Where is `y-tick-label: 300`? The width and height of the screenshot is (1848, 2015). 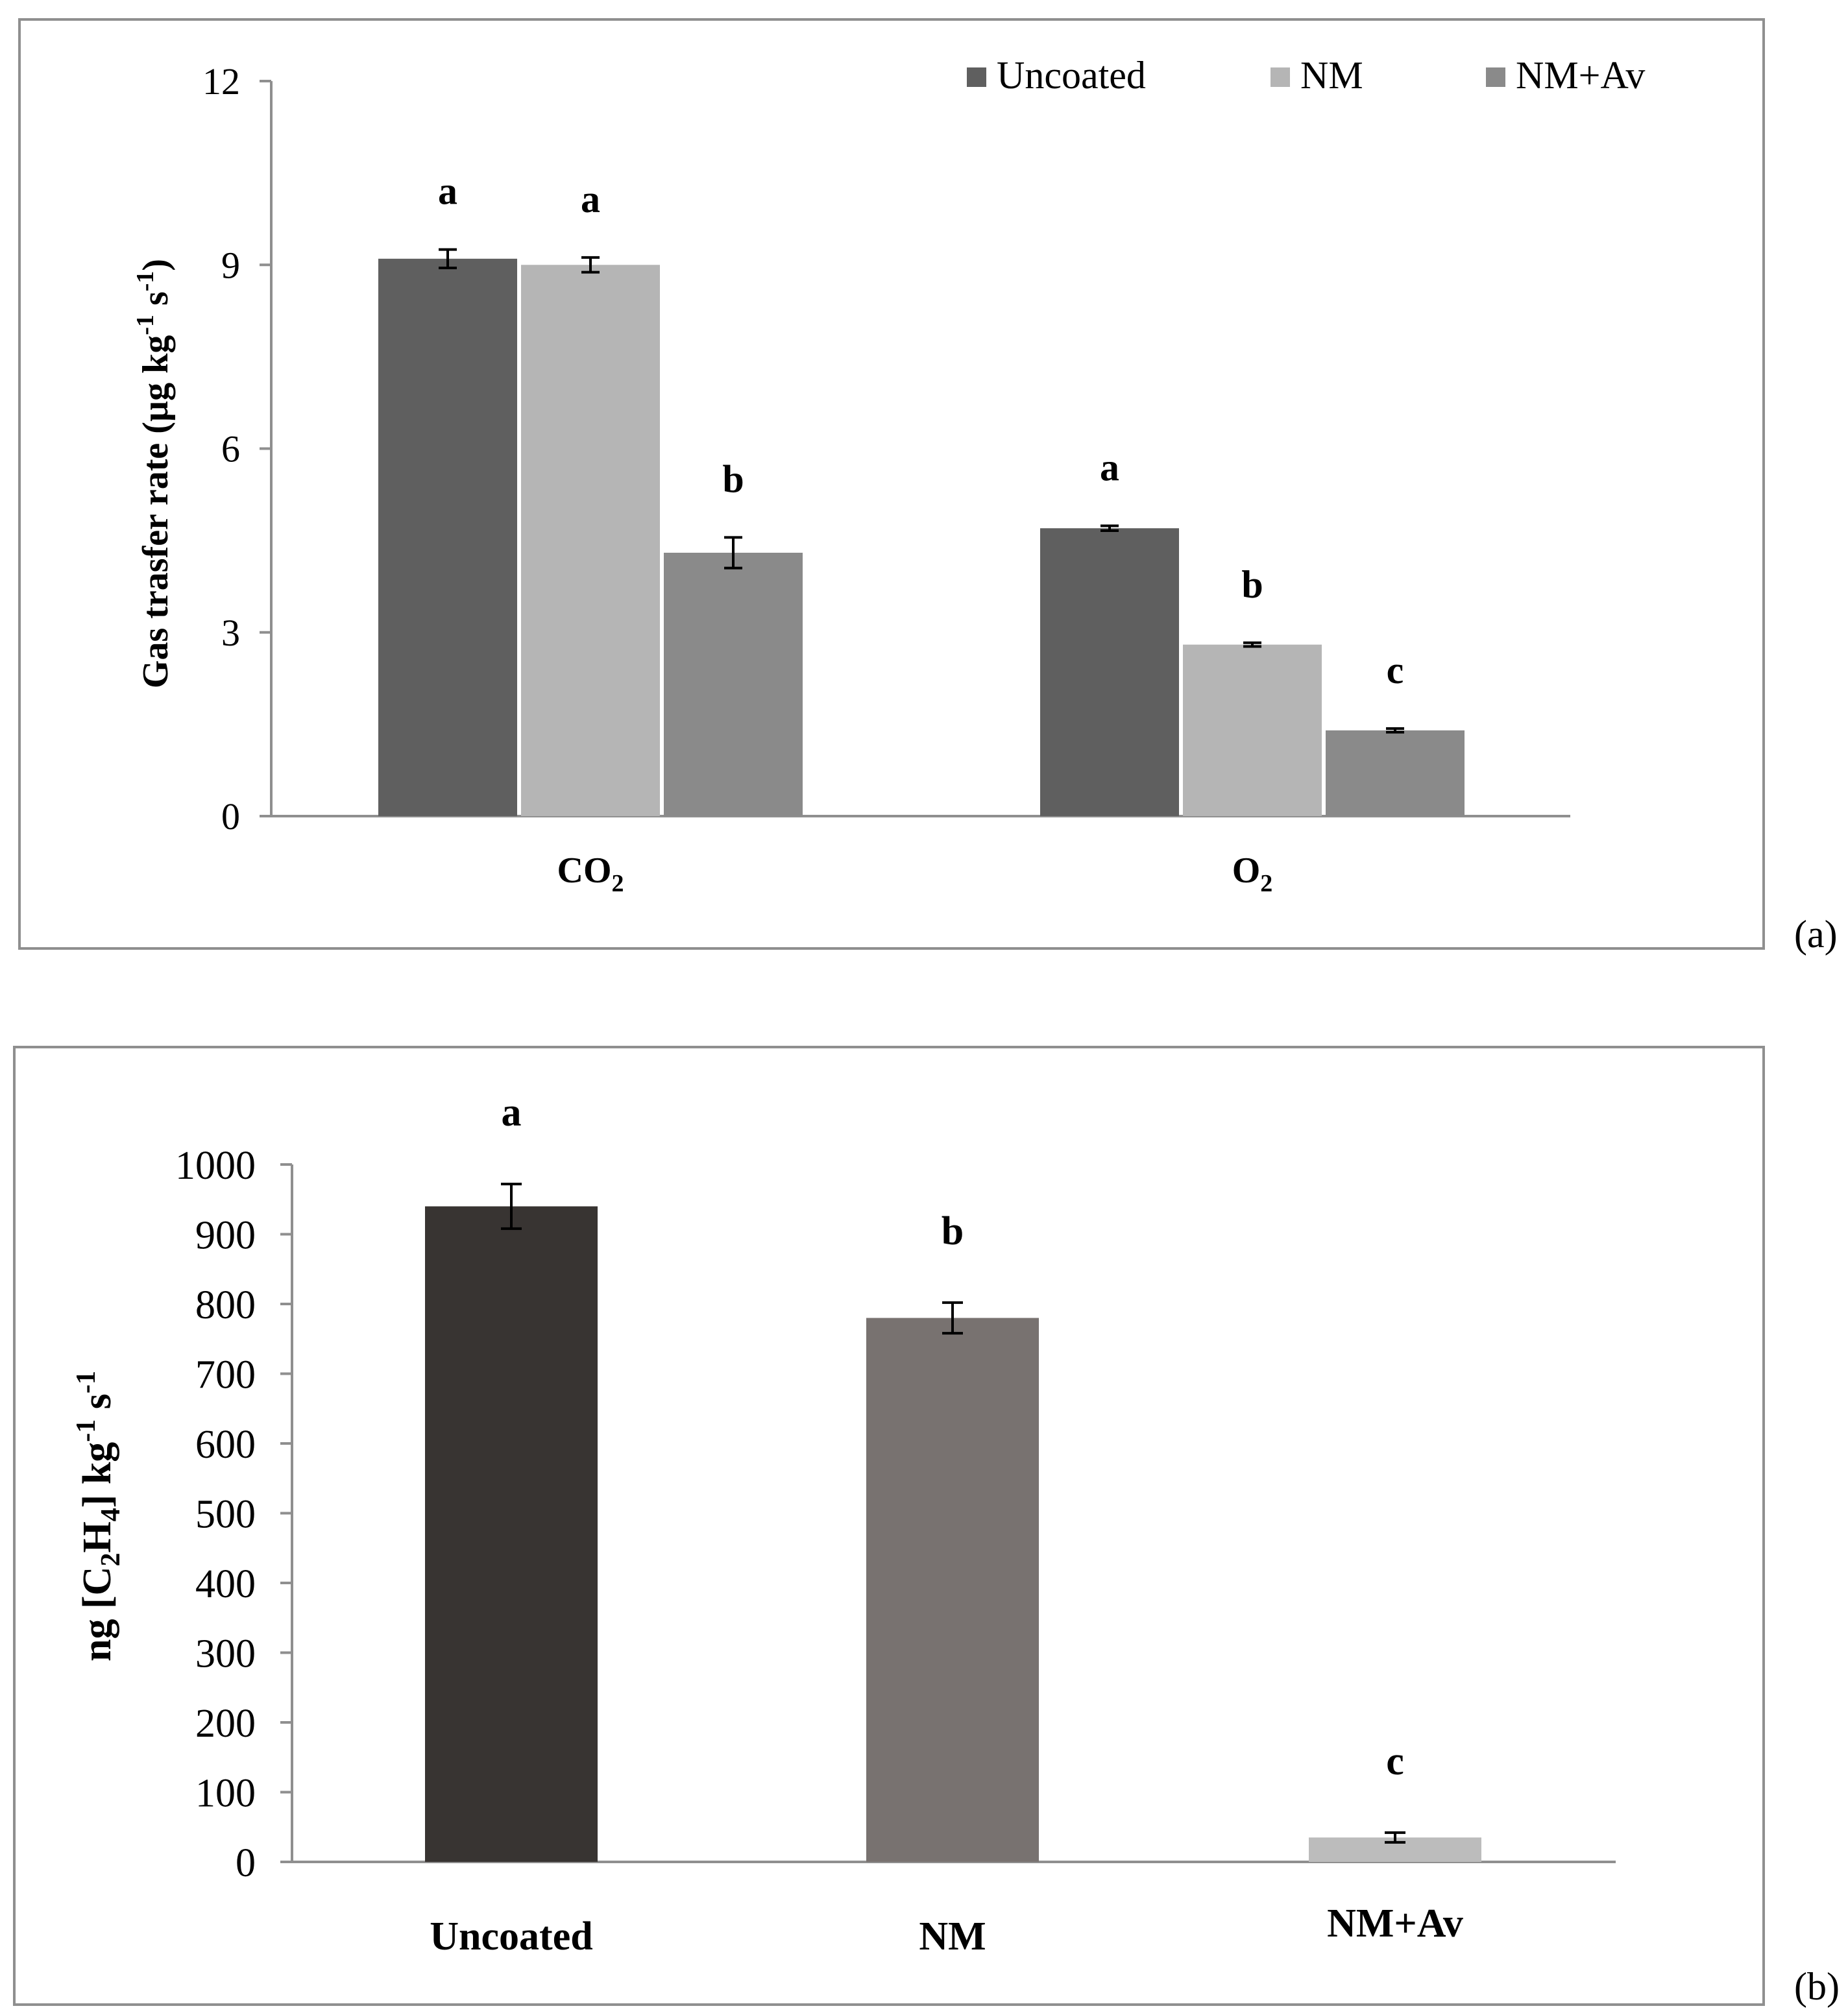
y-tick-label: 300 is located at coordinates (225, 1654).